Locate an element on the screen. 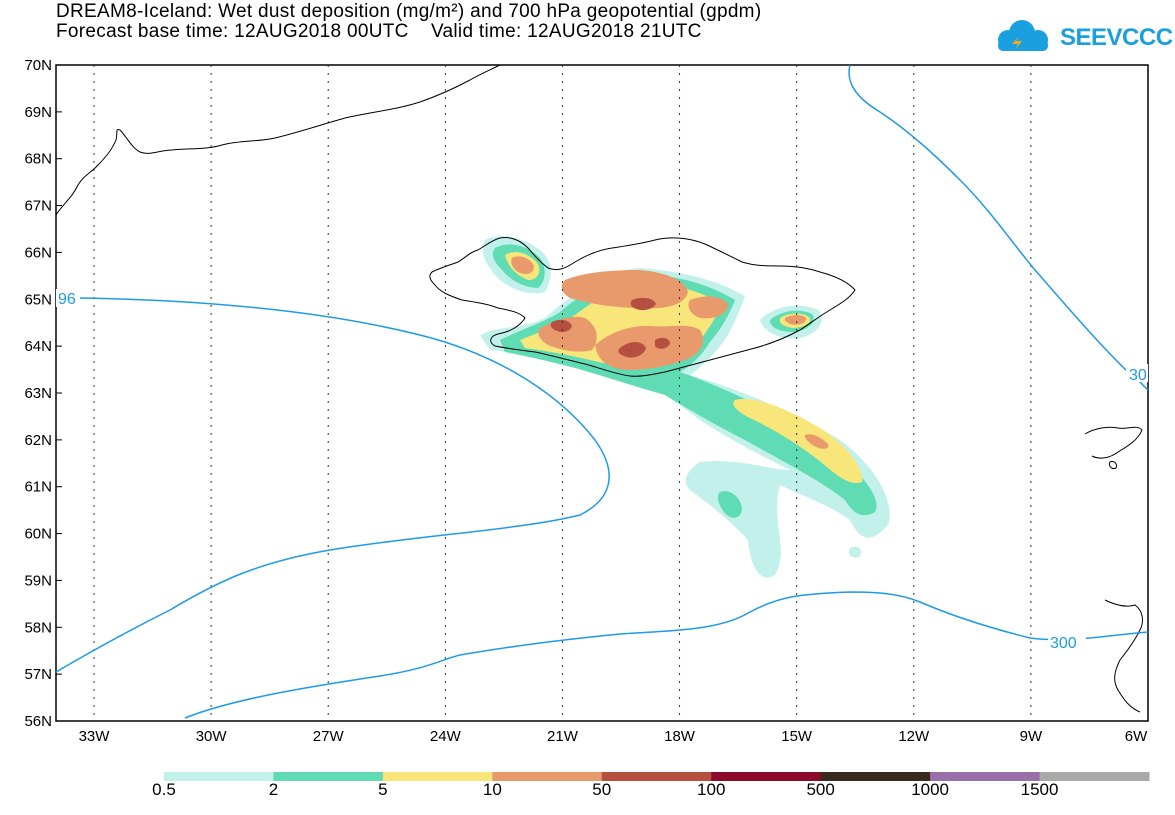  lat-label: 70N is located at coordinates (38, 65).